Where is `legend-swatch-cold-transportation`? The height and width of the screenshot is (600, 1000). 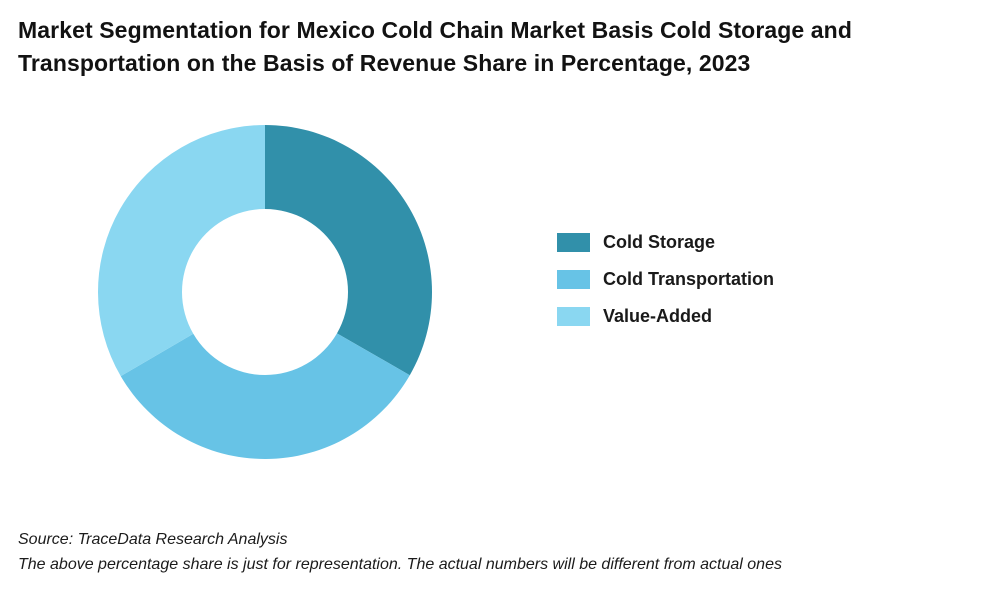 legend-swatch-cold-transportation is located at coordinates (573, 279).